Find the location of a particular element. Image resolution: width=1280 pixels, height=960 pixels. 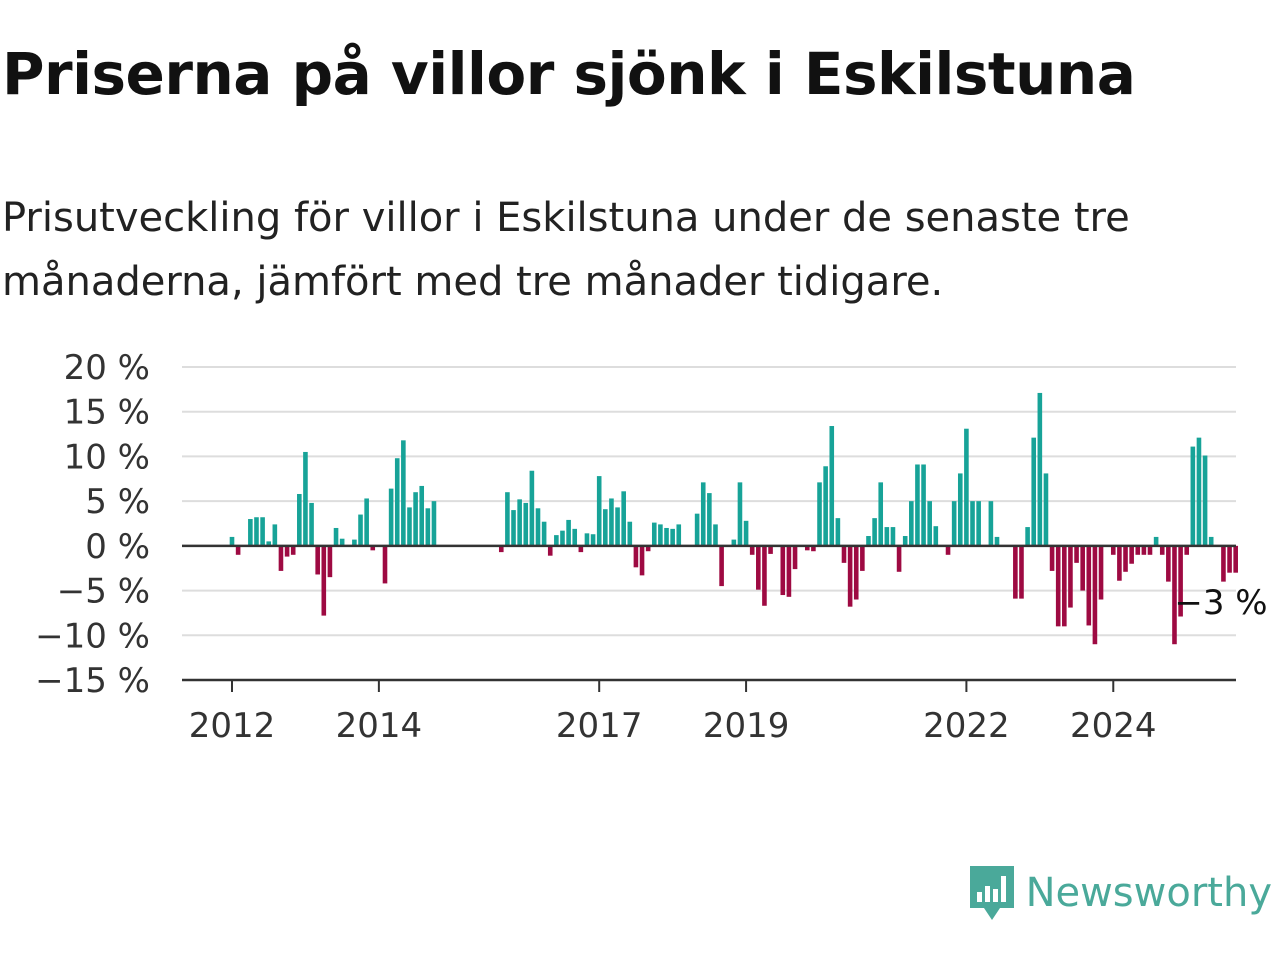

x-tick-label: 2014 is located at coordinates (379, 726).